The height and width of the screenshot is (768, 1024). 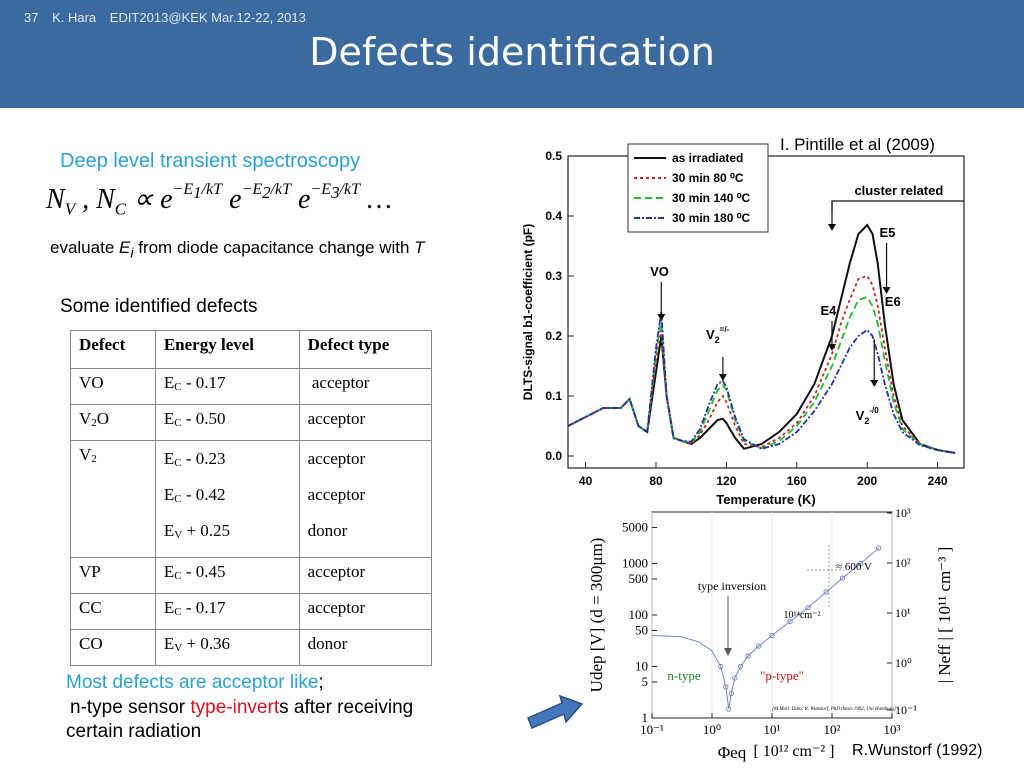 I want to click on x-tick-label: 10², so click(x=832, y=729).